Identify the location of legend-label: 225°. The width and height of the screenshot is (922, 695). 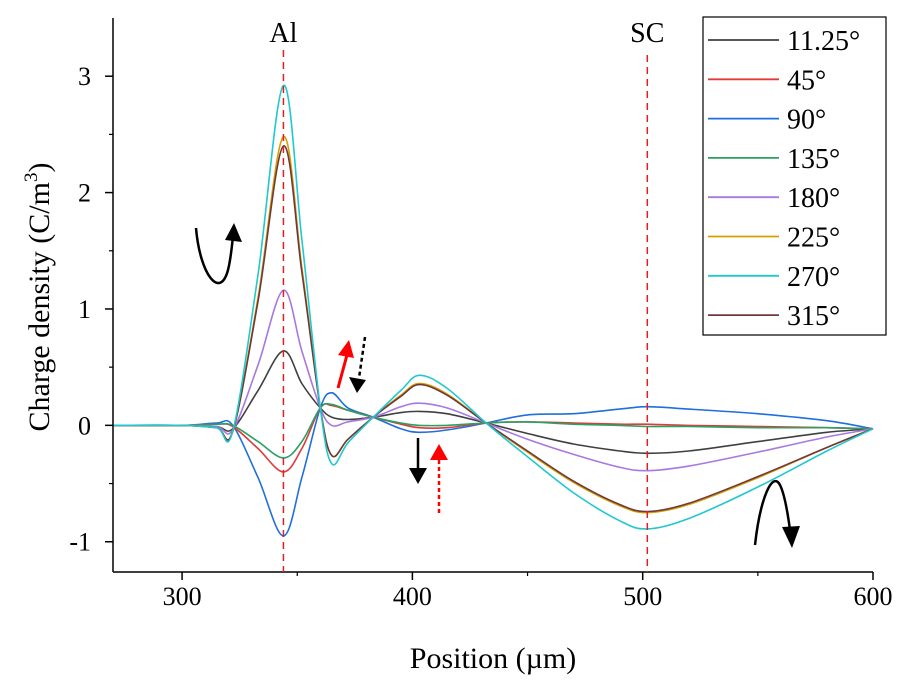
(813, 238).